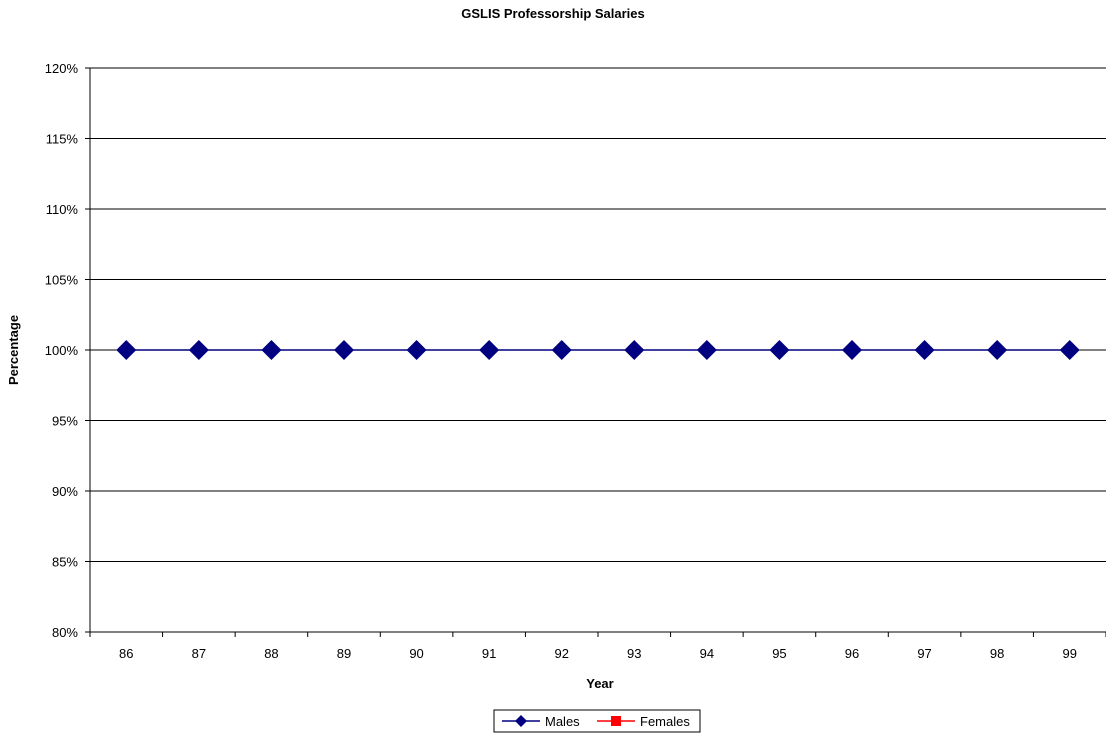 This screenshot has height=735, width=1106. I want to click on x-tick-label: 95, so click(779, 653).